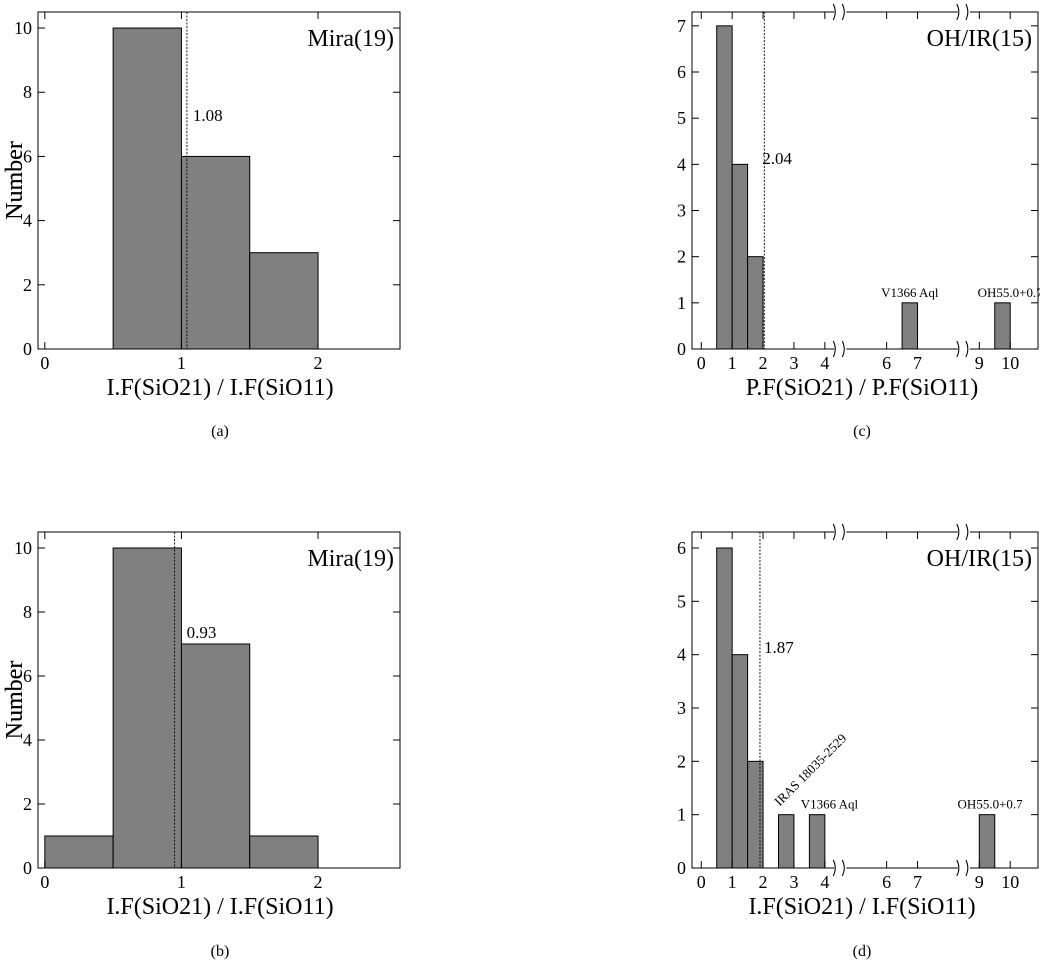  What do you see at coordinates (862, 388) in the screenshot?
I see `x-axis-label: P.F(SiO21) / P.F(SiO11)` at bounding box center [862, 388].